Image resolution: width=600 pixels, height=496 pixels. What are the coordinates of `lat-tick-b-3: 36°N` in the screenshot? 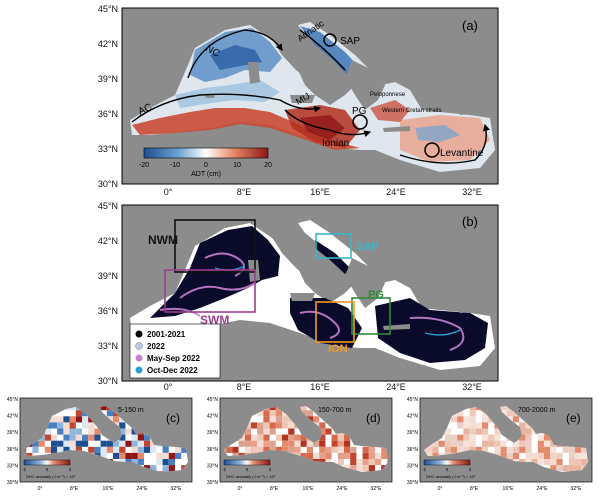 It's located at (108, 311).